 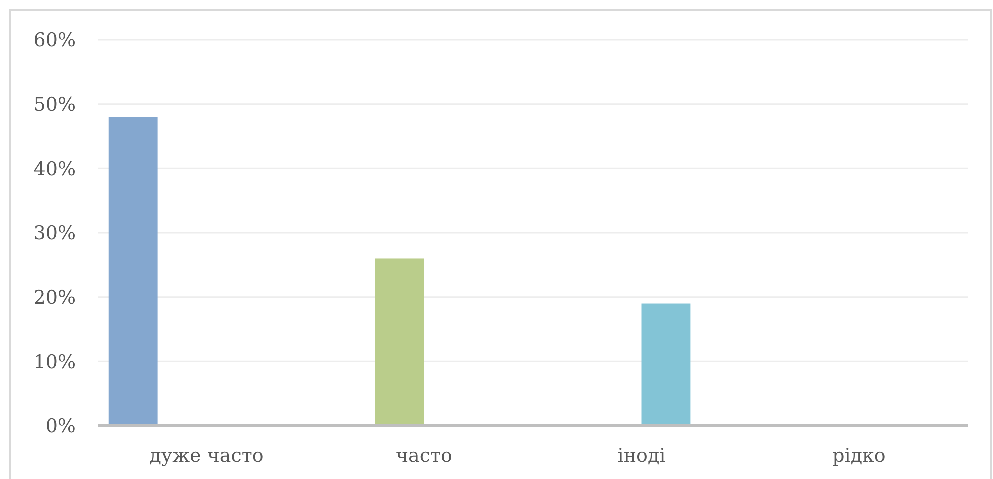 I want to click on x-tick-label: іноді, so click(x=642, y=456).